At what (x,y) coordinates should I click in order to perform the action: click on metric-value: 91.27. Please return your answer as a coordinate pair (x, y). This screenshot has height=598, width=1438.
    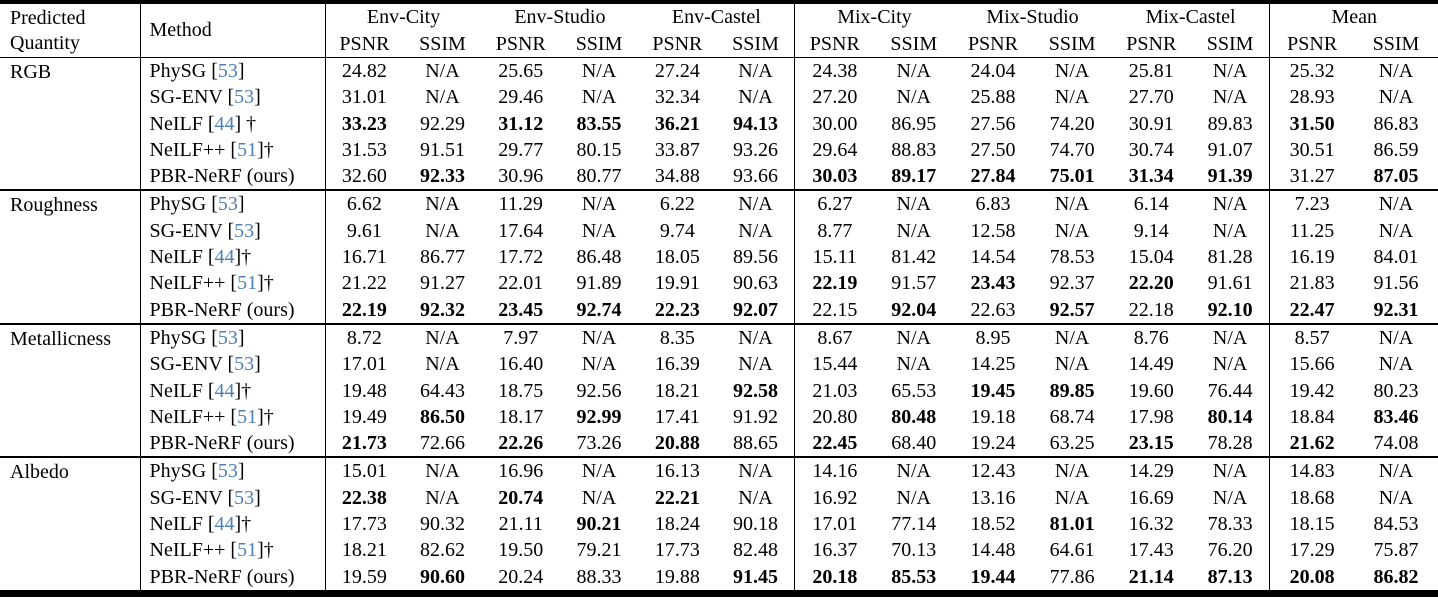
    Looking at the image, I should click on (442, 283).